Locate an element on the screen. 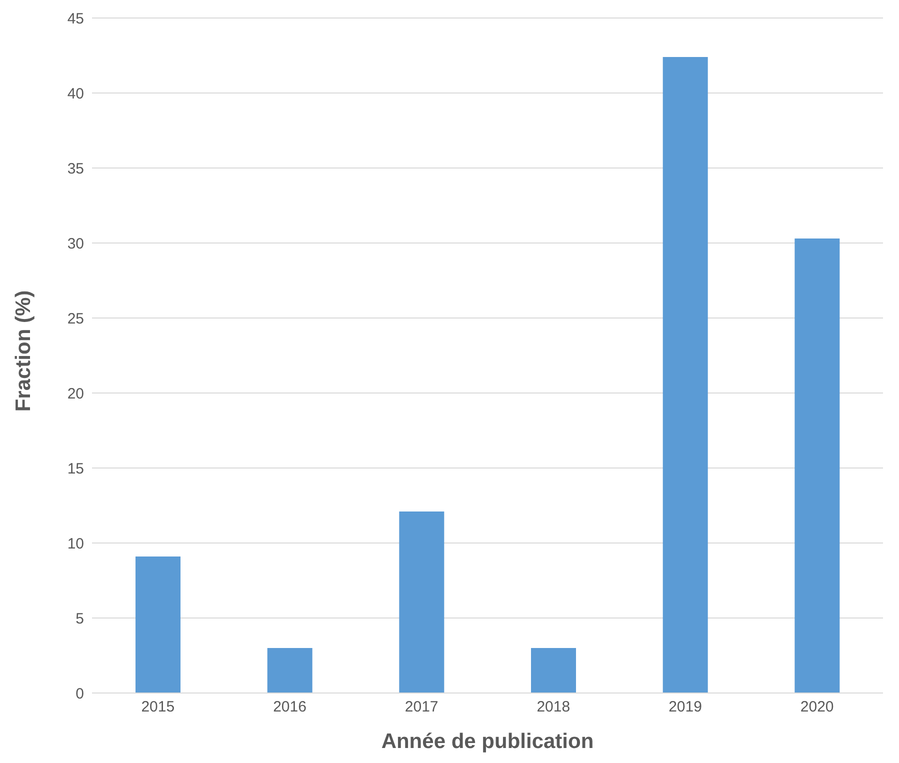 The image size is (899, 763). y-tick-label: 25 is located at coordinates (75, 319).